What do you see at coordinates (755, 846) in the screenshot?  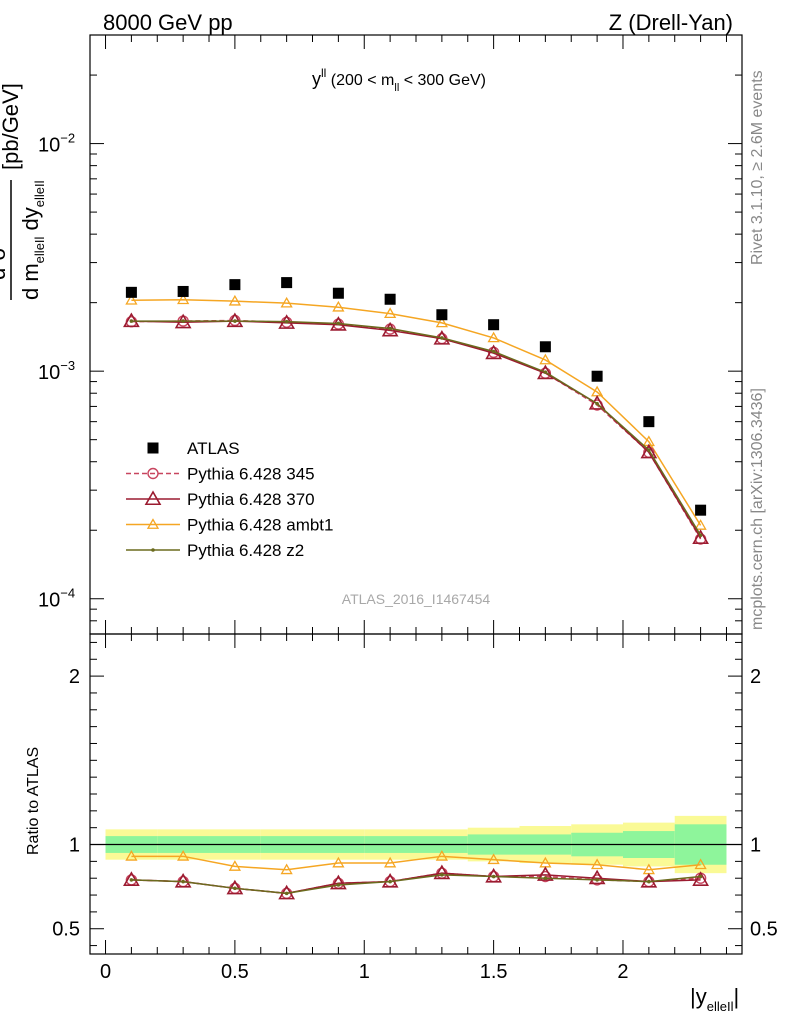 I see `y-tick-label-right: 1` at bounding box center [755, 846].